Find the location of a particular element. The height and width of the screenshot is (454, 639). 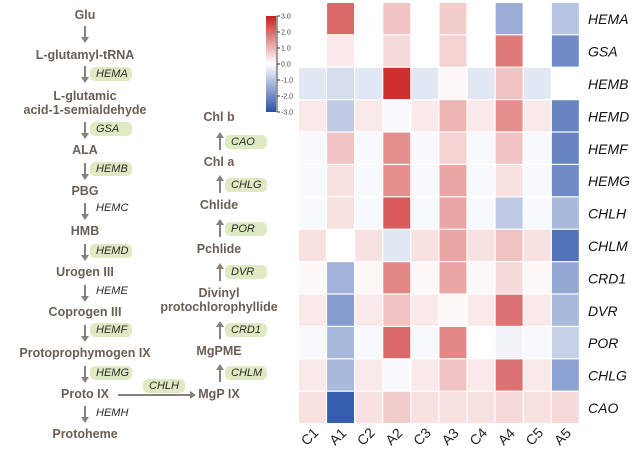

heatmap-cell-gsa-a5 is located at coordinates (565, 51).